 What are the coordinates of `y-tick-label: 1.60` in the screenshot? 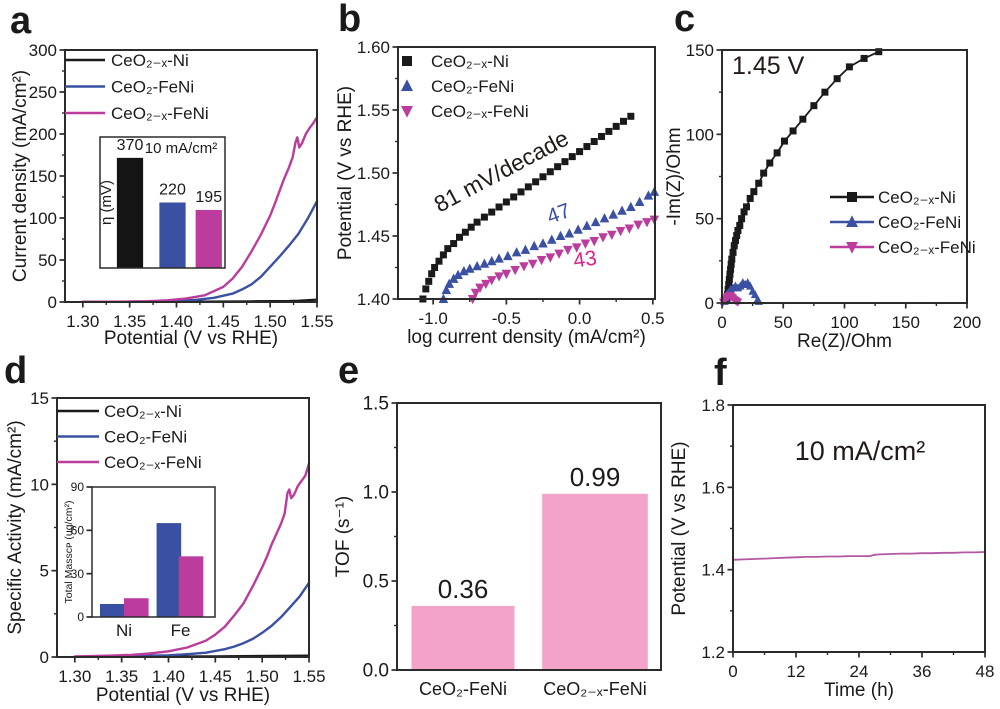 It's located at (373, 47).